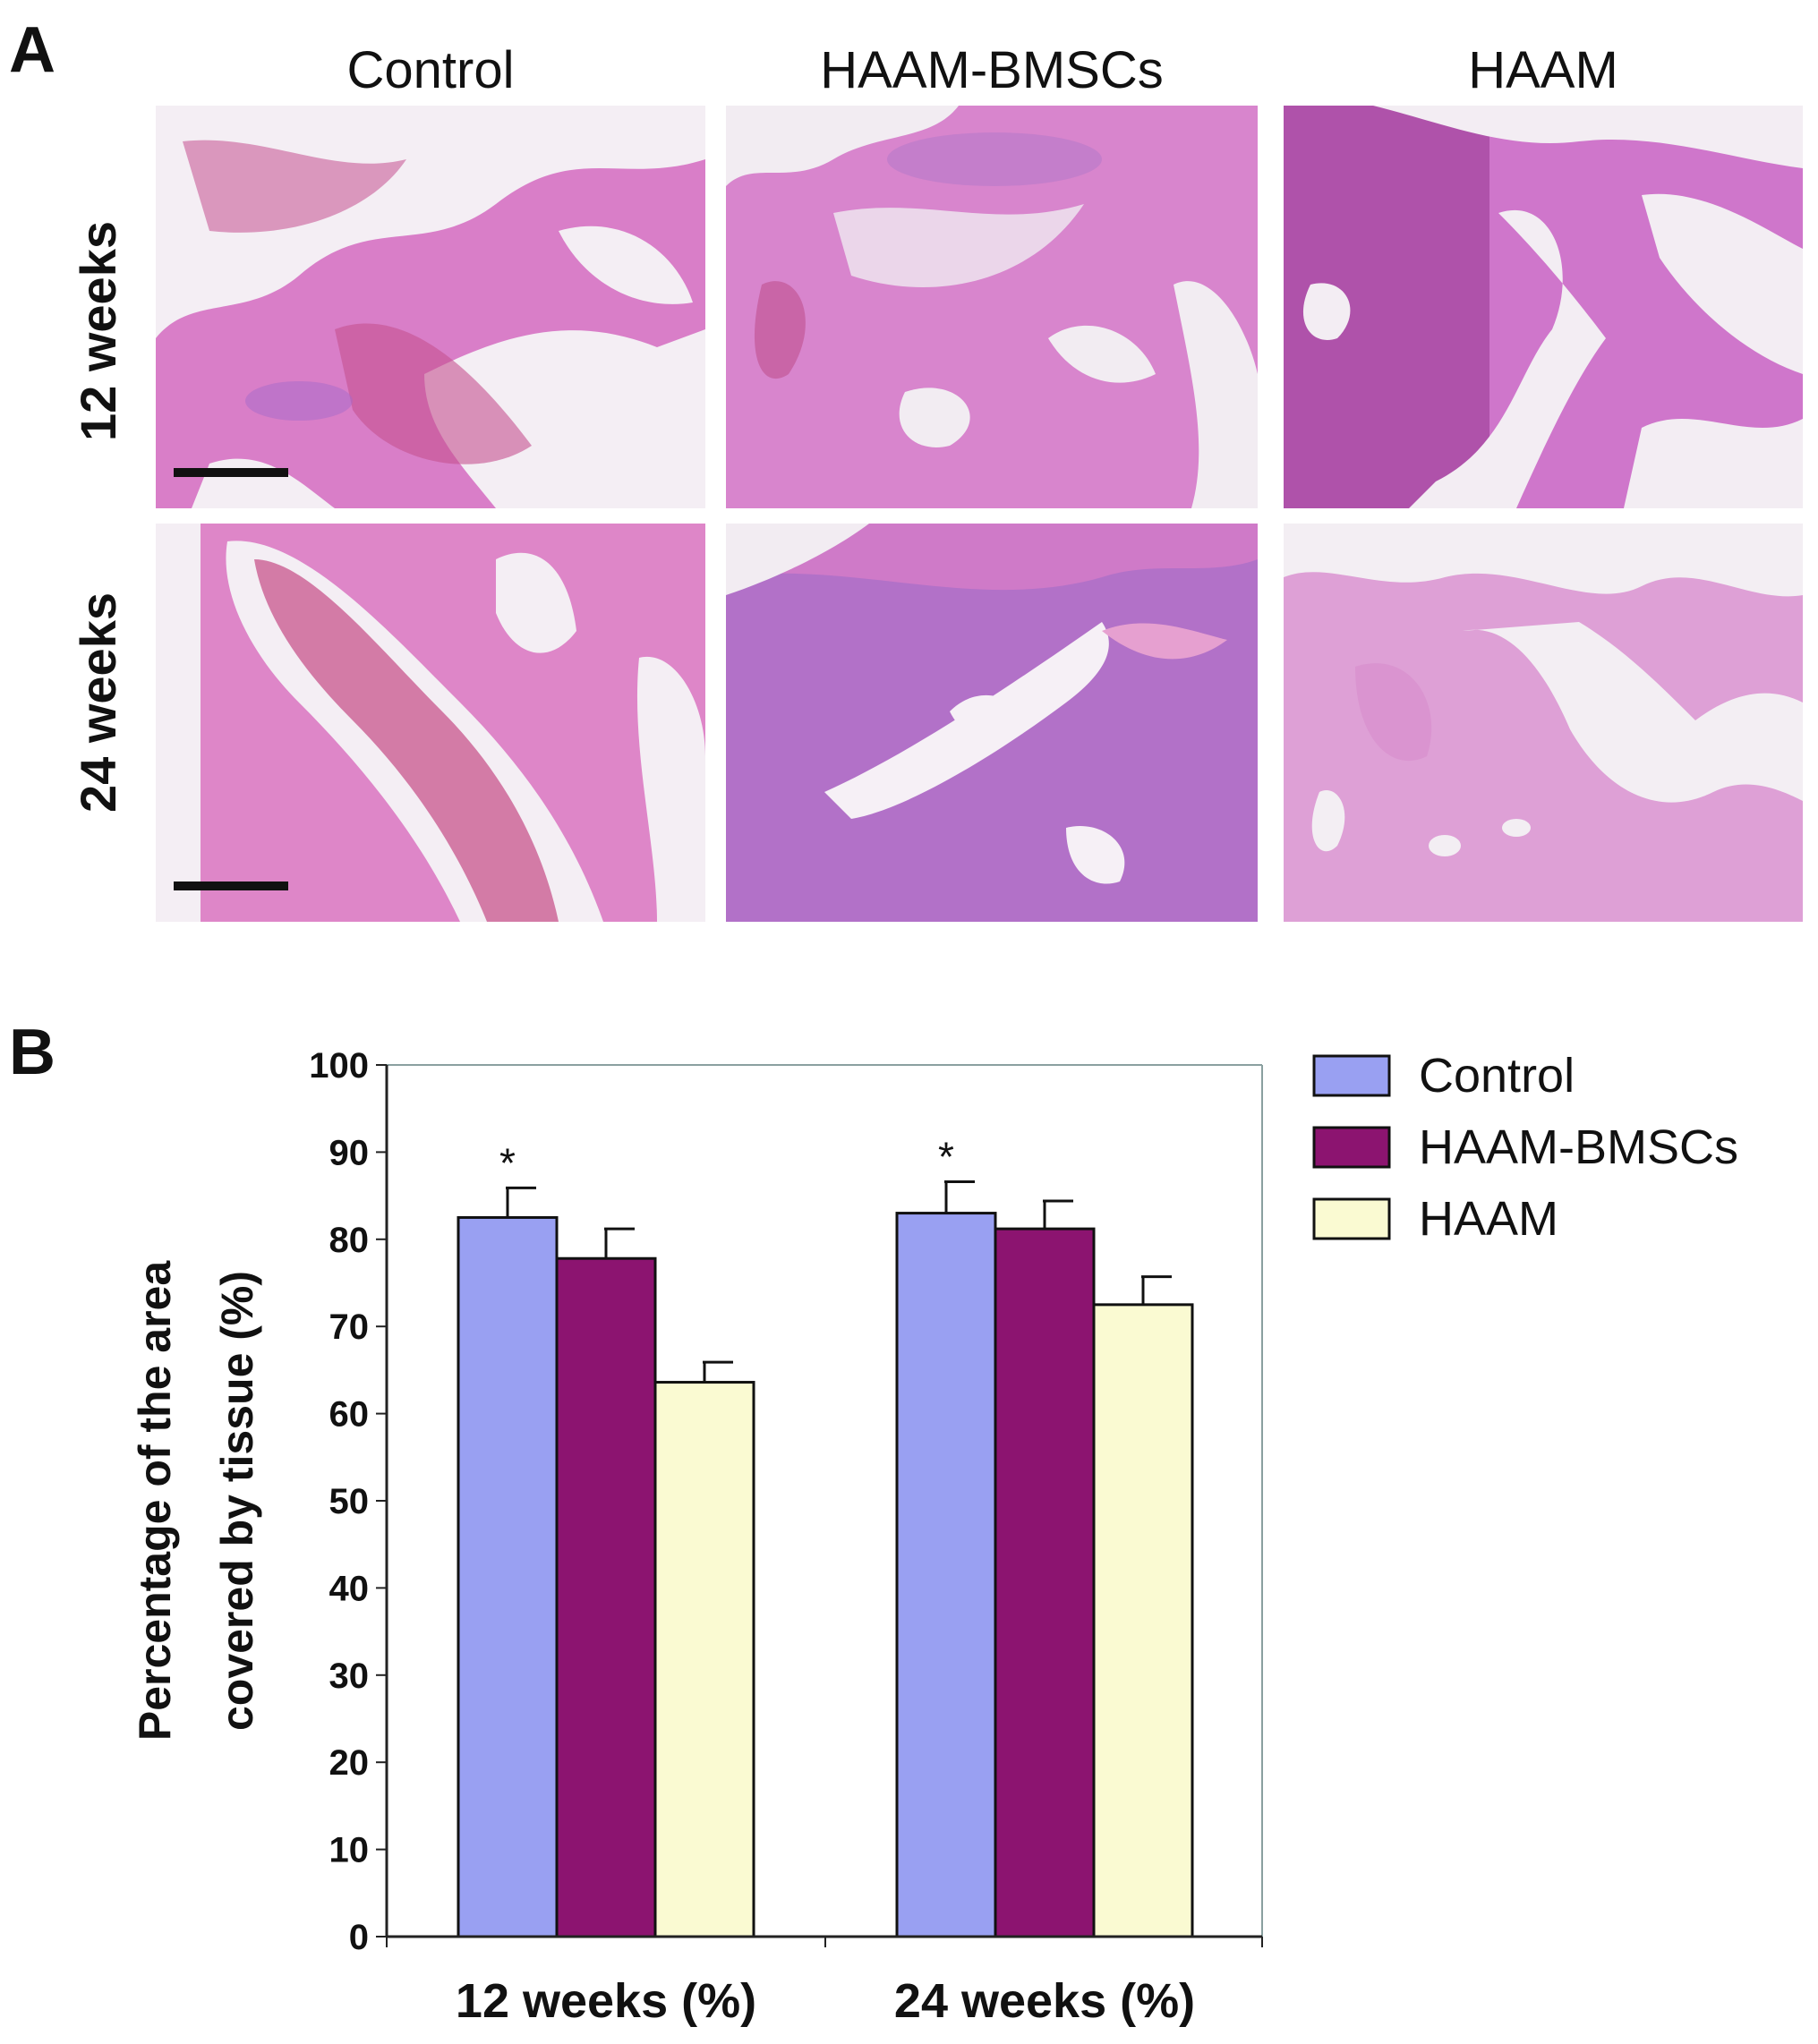 This screenshot has height=2044, width=1818. I want to click on micrograph-haam-bmscs-24-weeks, so click(992, 723).